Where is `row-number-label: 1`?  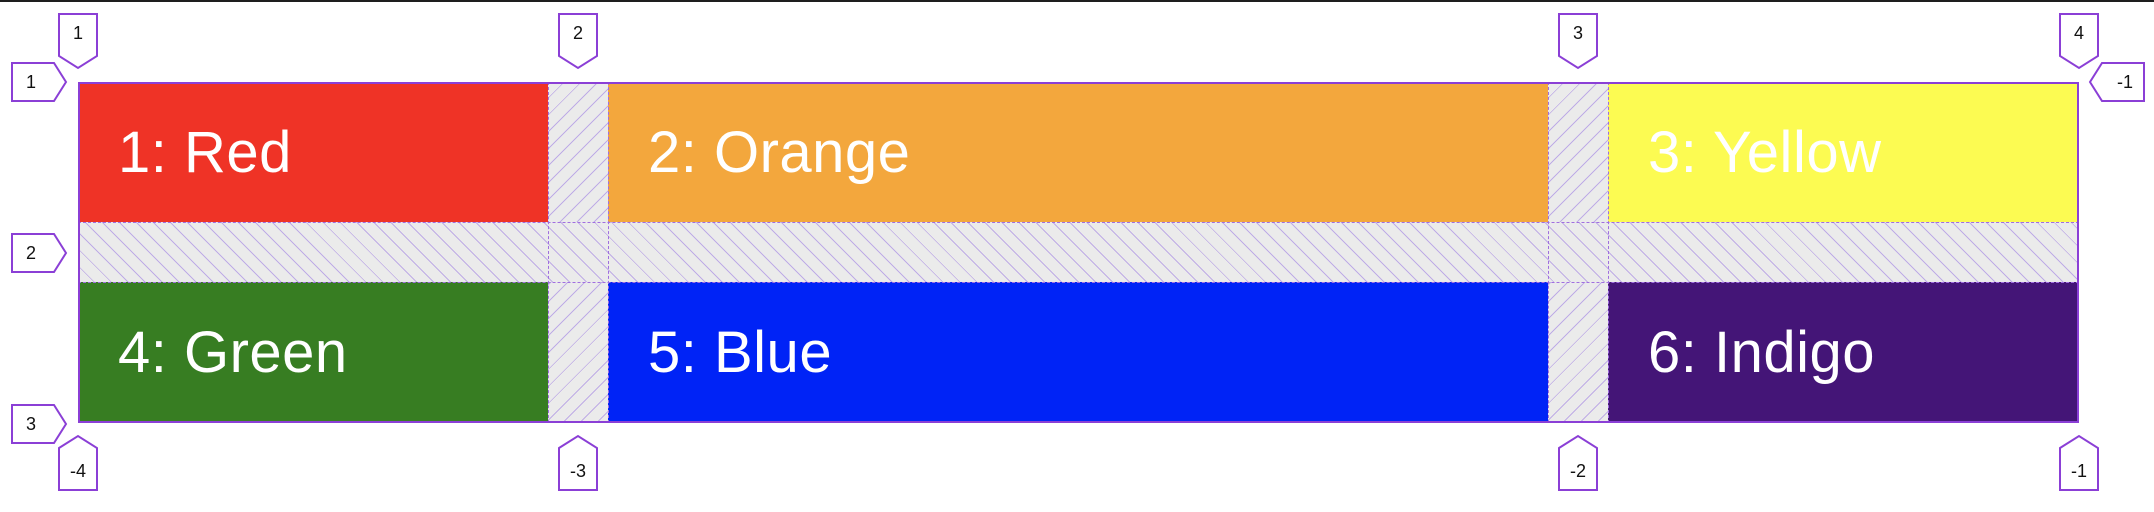
row-number-label: 1 is located at coordinates (30, 81).